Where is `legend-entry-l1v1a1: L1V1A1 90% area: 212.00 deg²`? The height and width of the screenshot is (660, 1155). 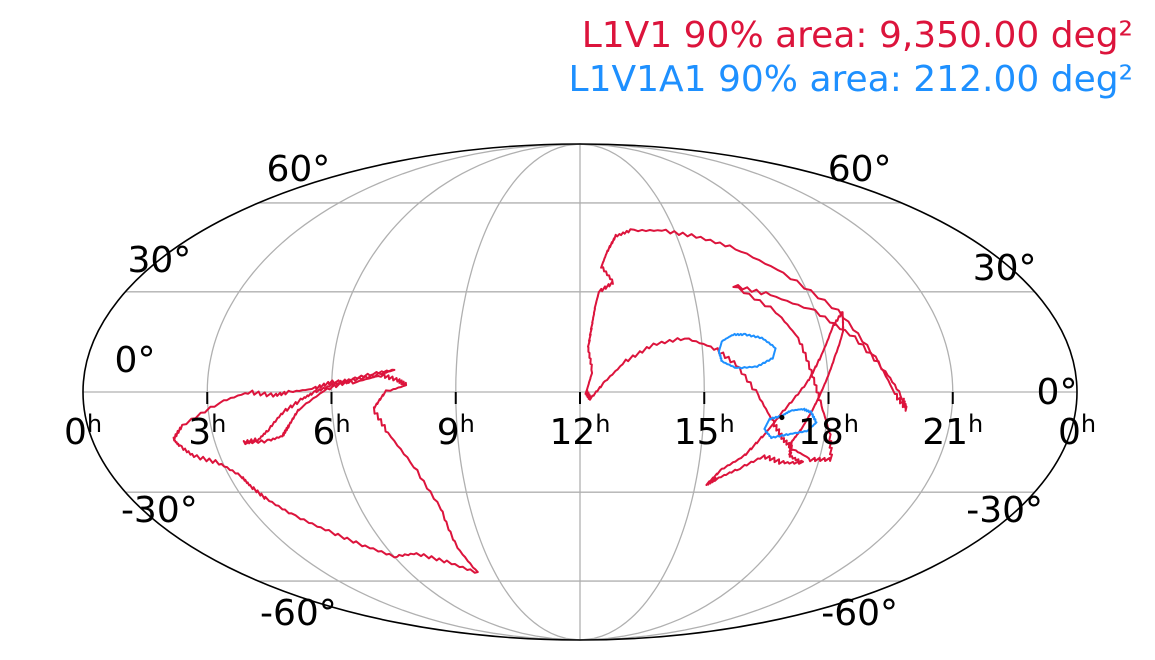
legend-entry-l1v1a1: L1V1A1 90% area: 212.00 deg² is located at coordinates (850, 79).